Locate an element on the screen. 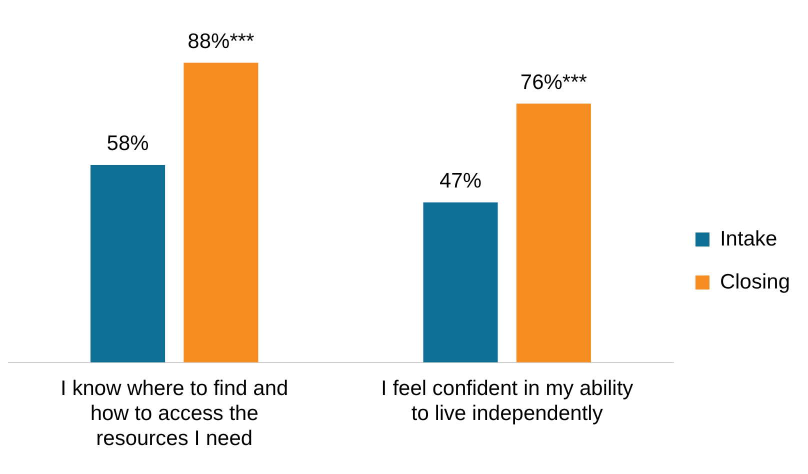 The height and width of the screenshot is (474, 808). x-tick-label: I feel confident in my ability to live independently is located at coordinates (507, 400).